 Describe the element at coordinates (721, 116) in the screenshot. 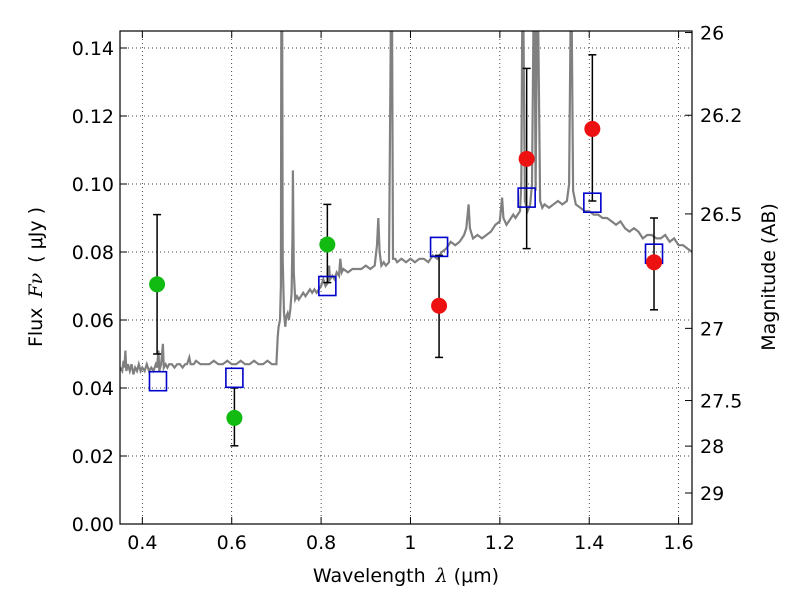

I see `mag-tick-label: 26.2` at that location.